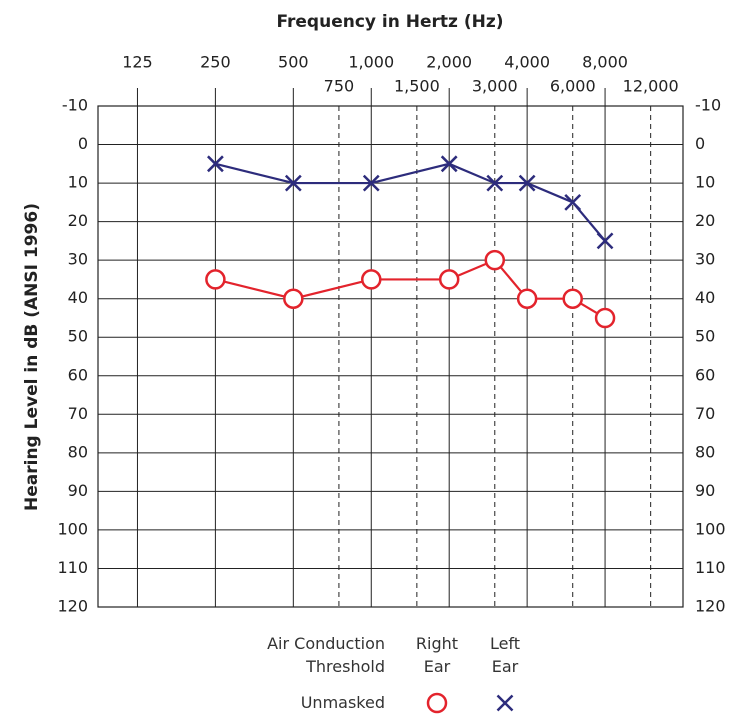  I want to click on x-tick-label: 125, so click(137, 62).